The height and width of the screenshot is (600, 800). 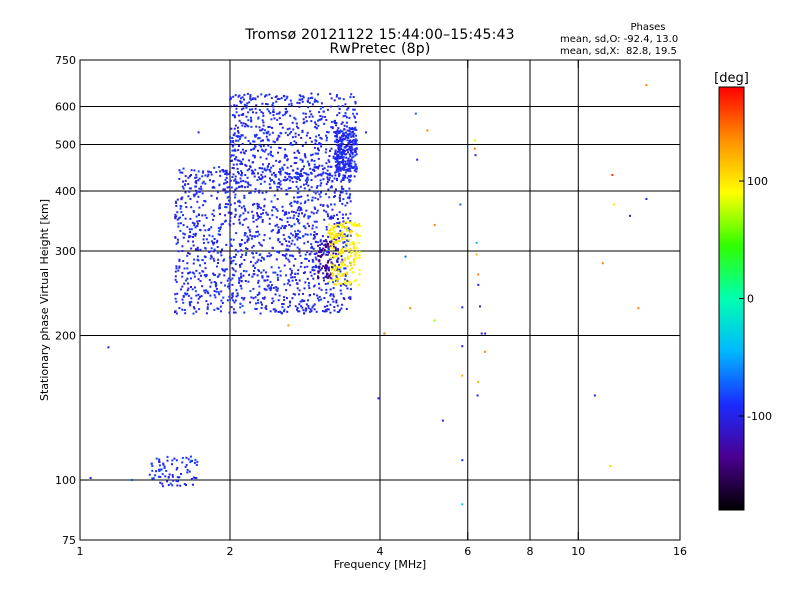 What do you see at coordinates (65, 336) in the screenshot?
I see `y-tick-label: 200` at bounding box center [65, 336].